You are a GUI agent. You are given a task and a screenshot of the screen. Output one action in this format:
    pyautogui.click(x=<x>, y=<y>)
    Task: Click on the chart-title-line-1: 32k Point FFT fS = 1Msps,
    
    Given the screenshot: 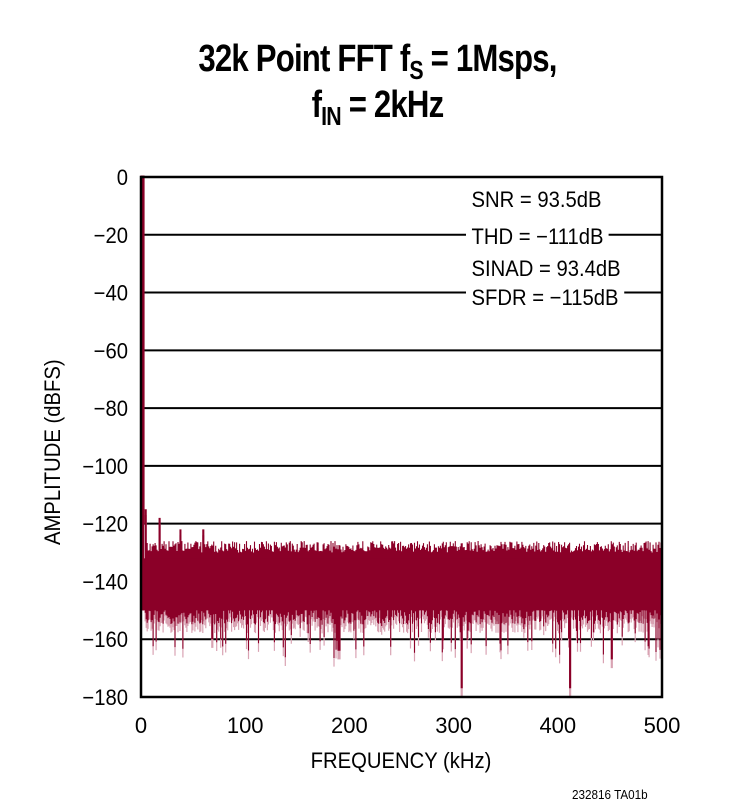 What is the action you would take?
    pyautogui.click(x=377, y=61)
    